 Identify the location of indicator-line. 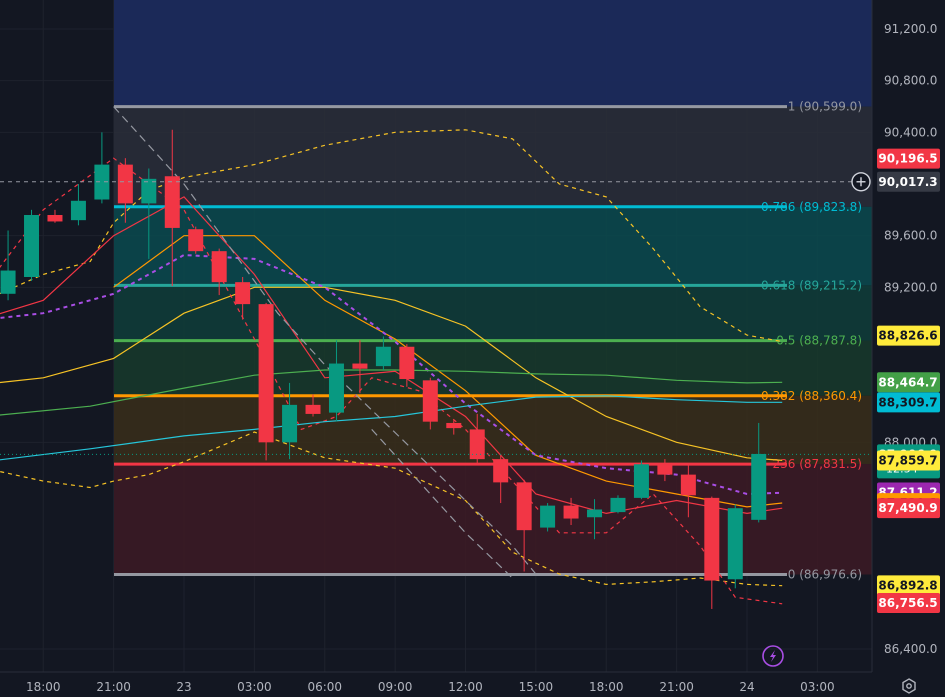
(442, 503).